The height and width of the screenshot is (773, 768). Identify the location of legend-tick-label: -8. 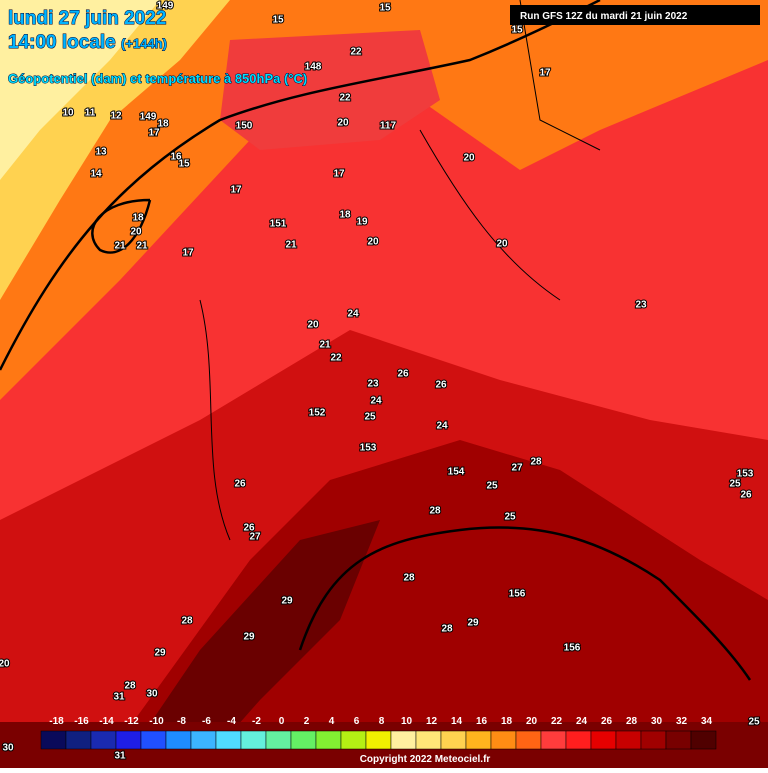
(181, 721).